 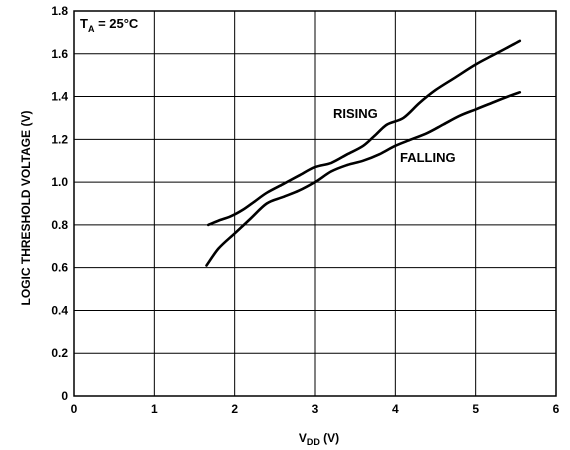 I want to click on y-tick-label: 0, so click(x=64, y=396).